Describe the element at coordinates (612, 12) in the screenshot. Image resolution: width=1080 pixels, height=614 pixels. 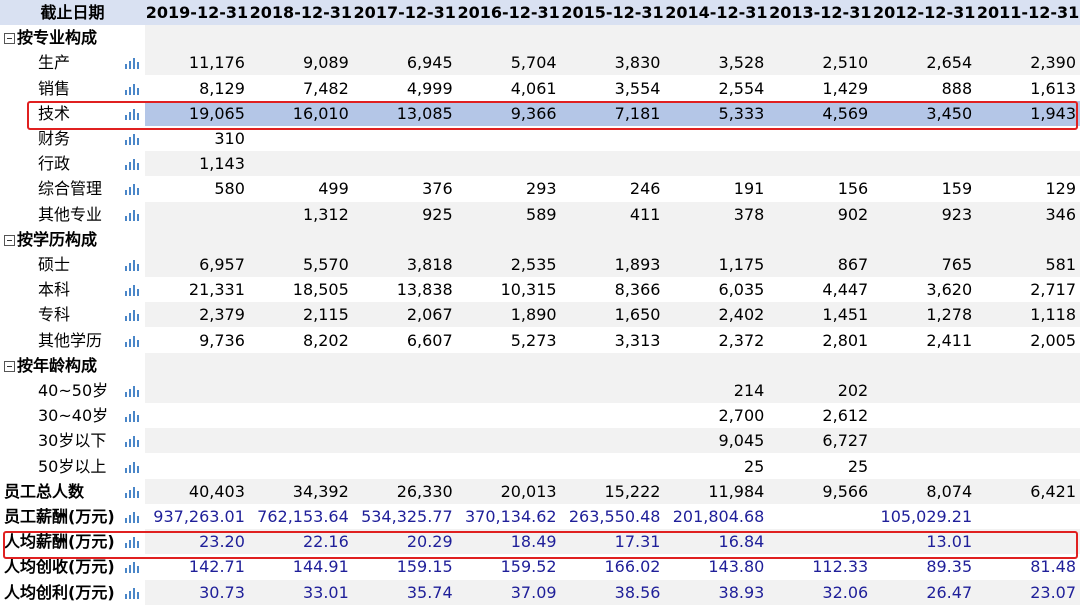
I see `header-date: 2015-12-31` at that location.